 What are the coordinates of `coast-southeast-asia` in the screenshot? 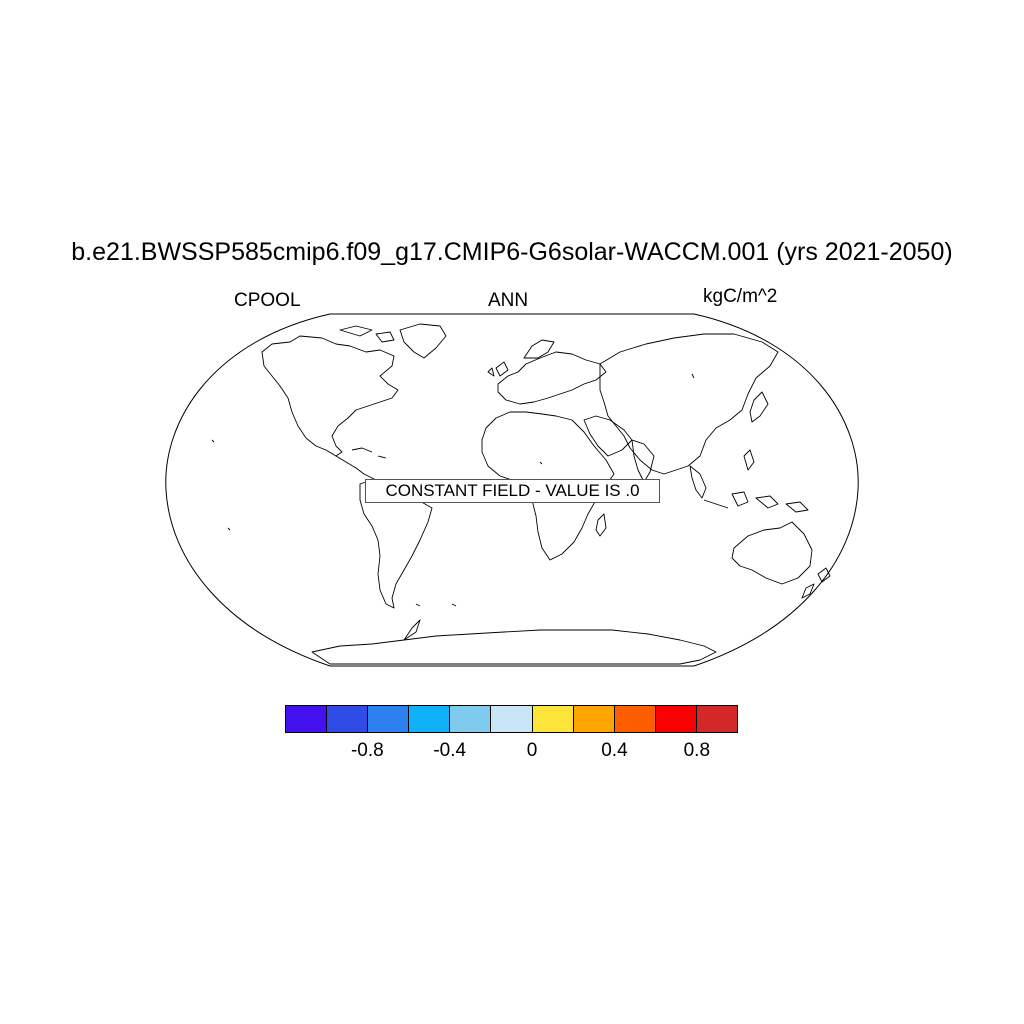 It's located at (698, 482).